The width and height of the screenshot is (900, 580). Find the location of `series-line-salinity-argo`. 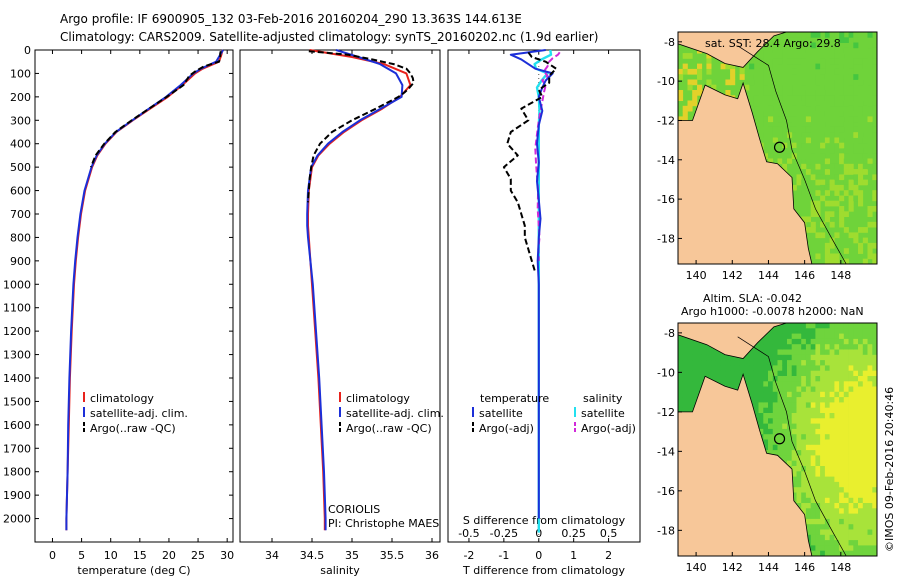

series-line-salinity-argo is located at coordinates (547, 156).